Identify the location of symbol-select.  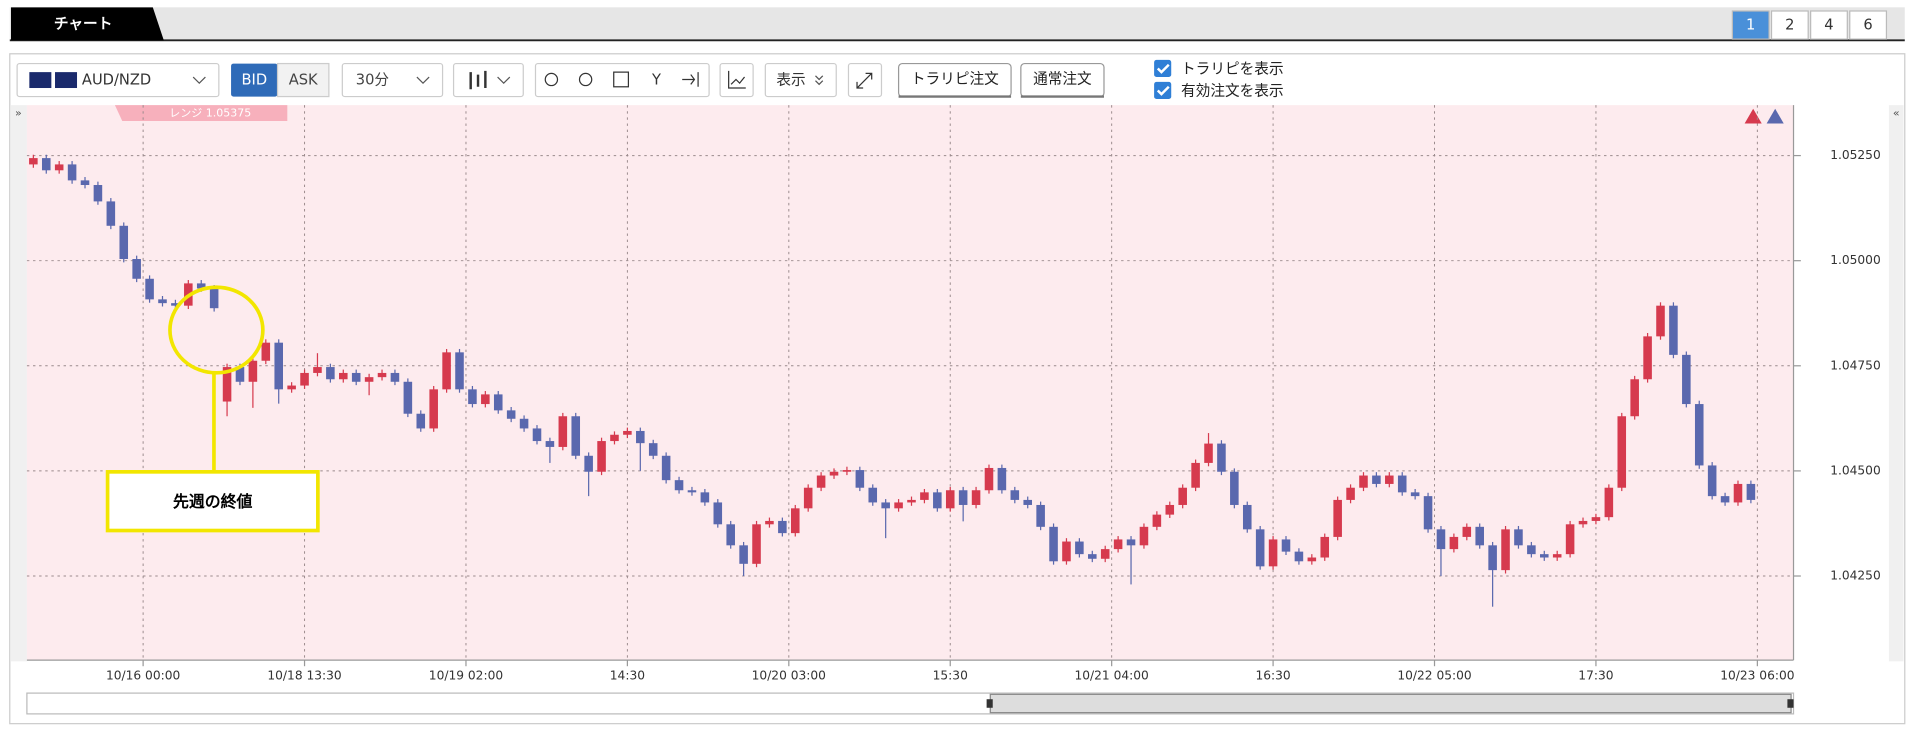
(118, 80).